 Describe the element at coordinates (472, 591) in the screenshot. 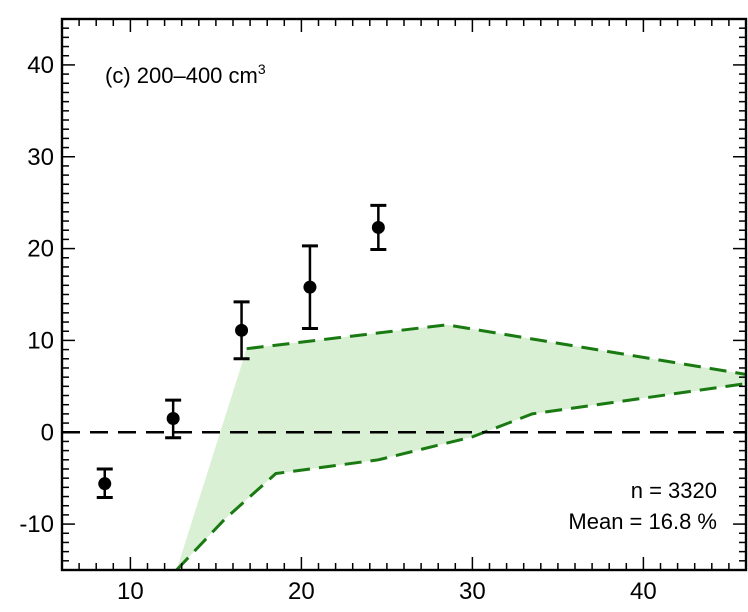

I see `x-tick-label: 30` at that location.